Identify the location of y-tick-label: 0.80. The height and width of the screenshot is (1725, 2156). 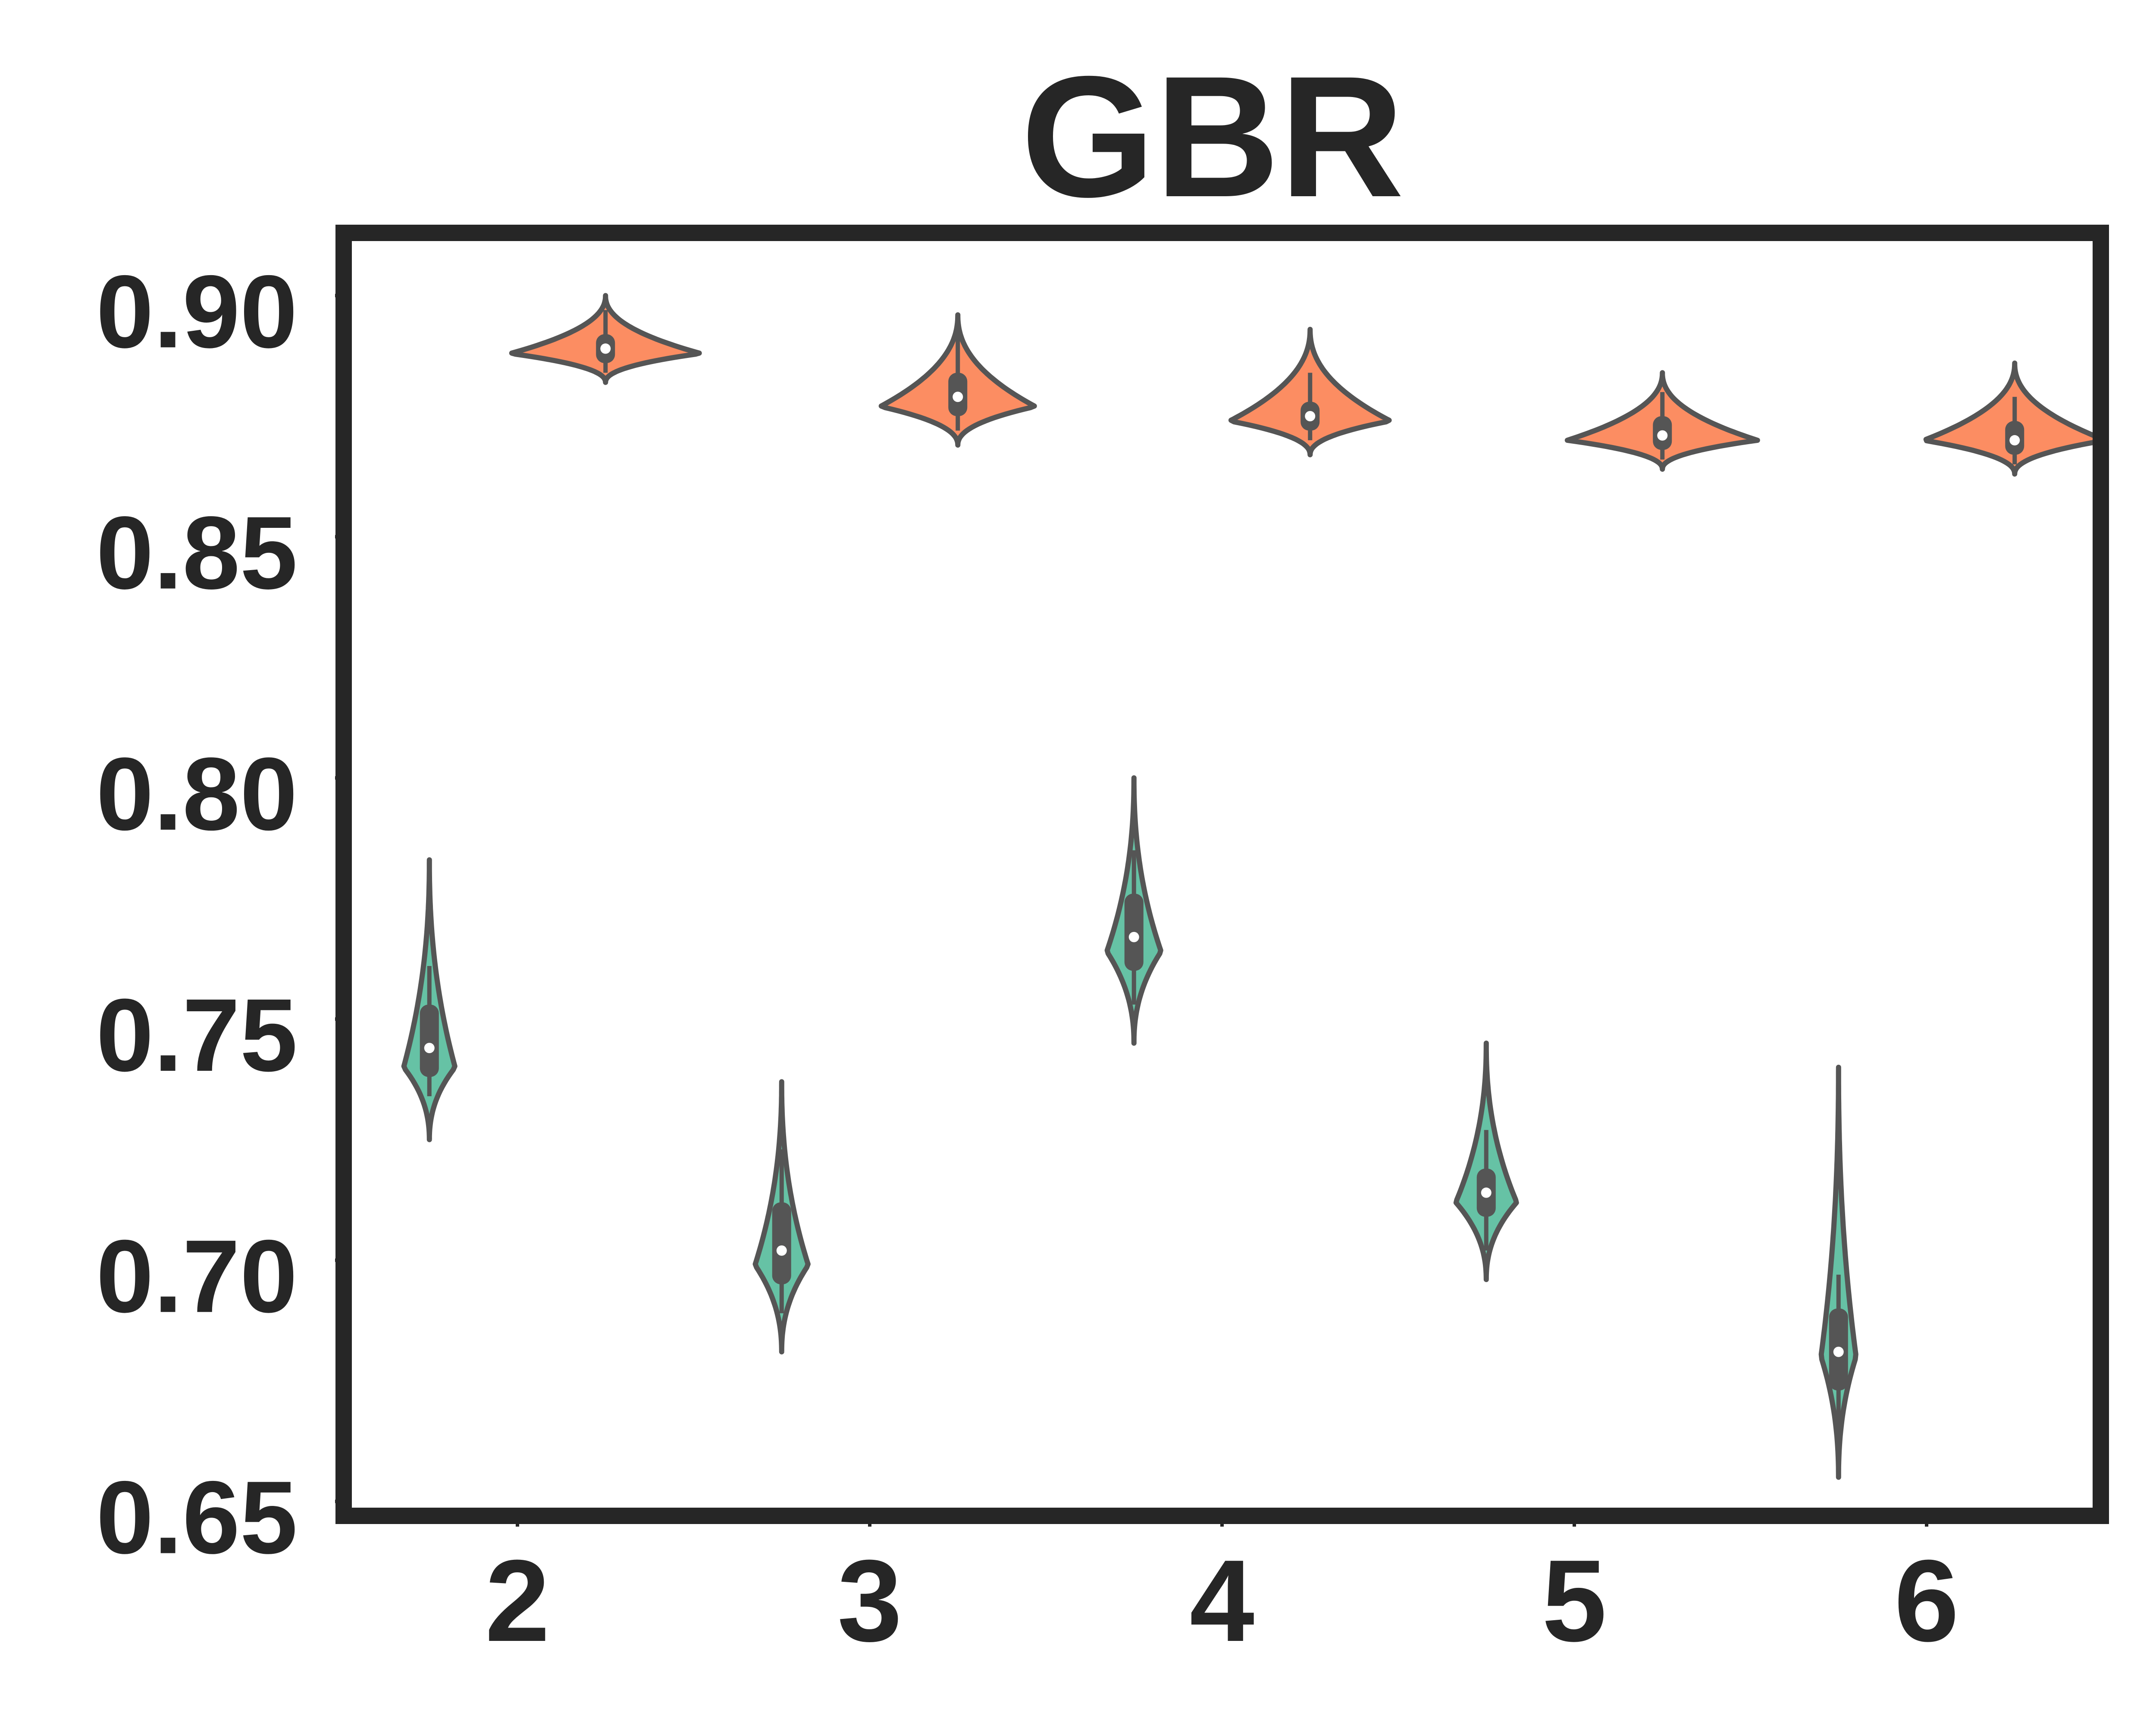
(197, 794).